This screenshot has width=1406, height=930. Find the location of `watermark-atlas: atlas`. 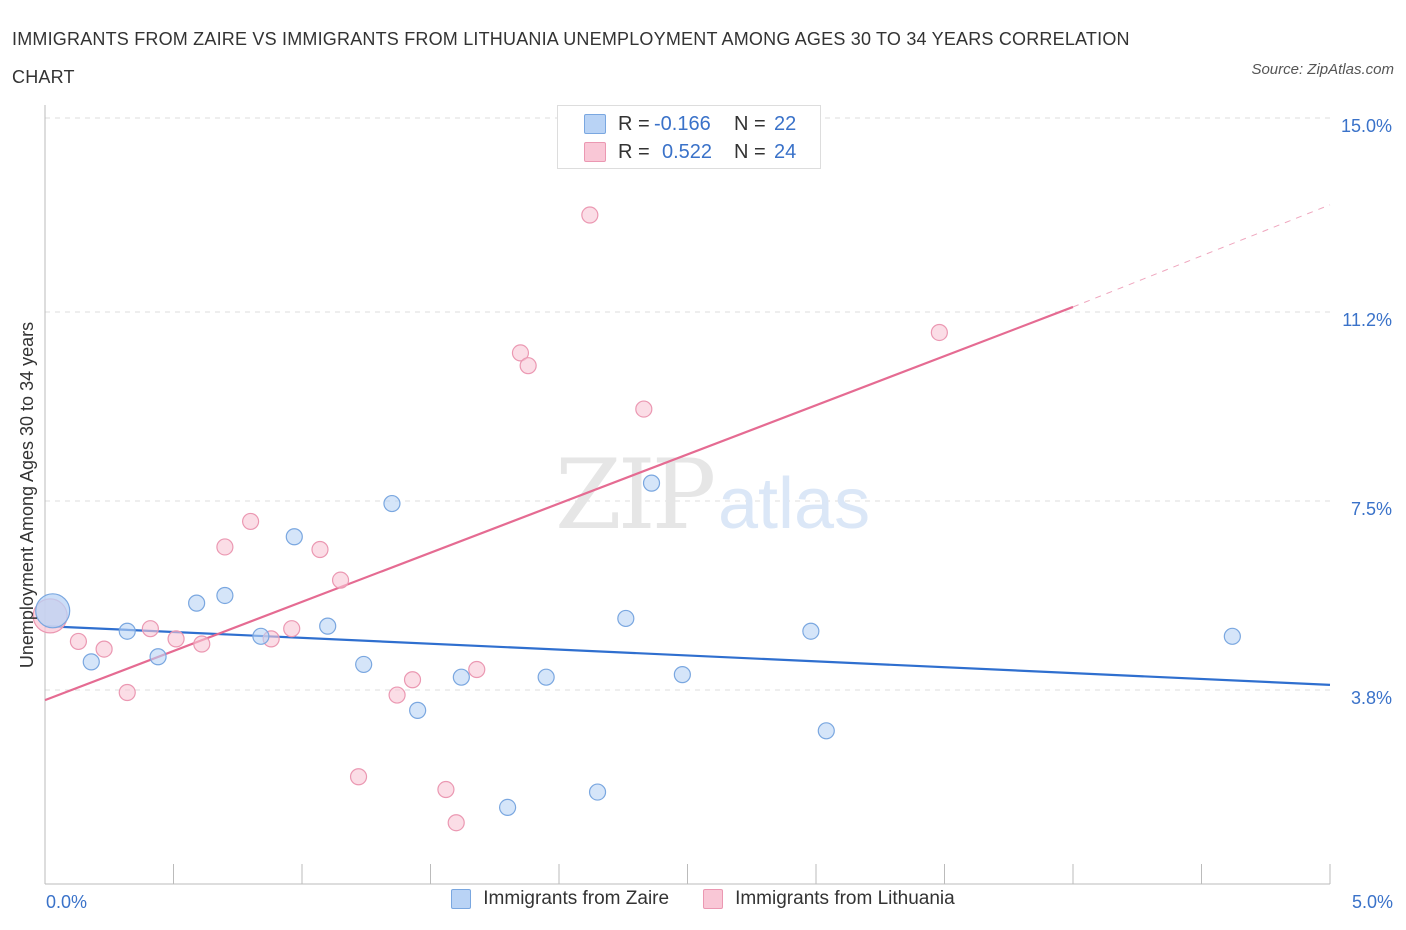

watermark-atlas: atlas is located at coordinates (794, 504).